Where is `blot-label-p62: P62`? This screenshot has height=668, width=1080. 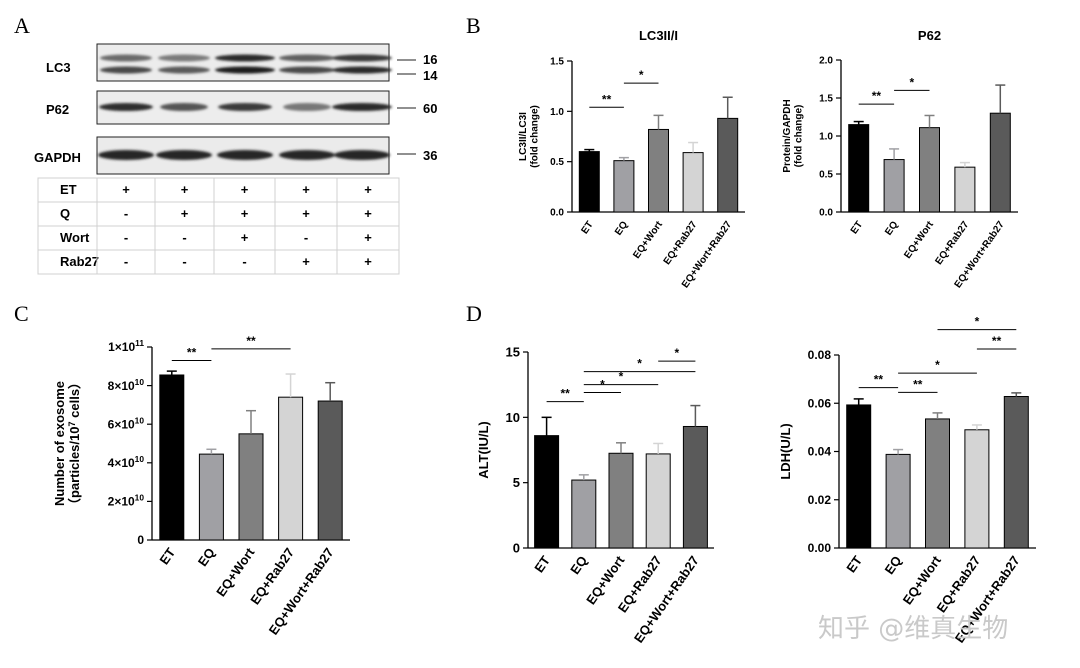 blot-label-p62: P62 is located at coordinates (57, 109).